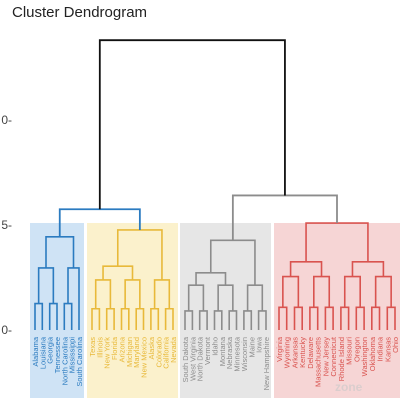  What do you see at coordinates (237, 353) in the screenshot?
I see `leaf-label: Minnesota` at bounding box center [237, 353].